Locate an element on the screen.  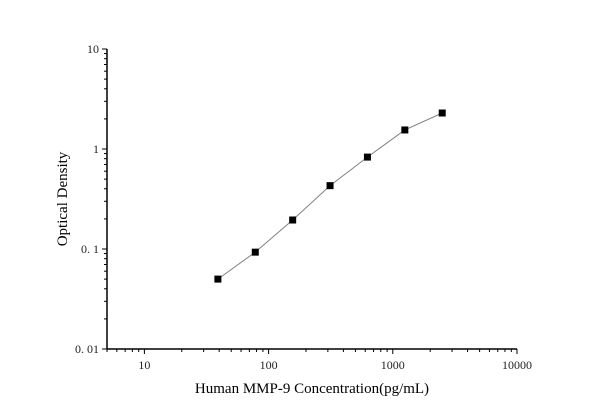
x-tick-label: 10 is located at coordinates (144, 365).